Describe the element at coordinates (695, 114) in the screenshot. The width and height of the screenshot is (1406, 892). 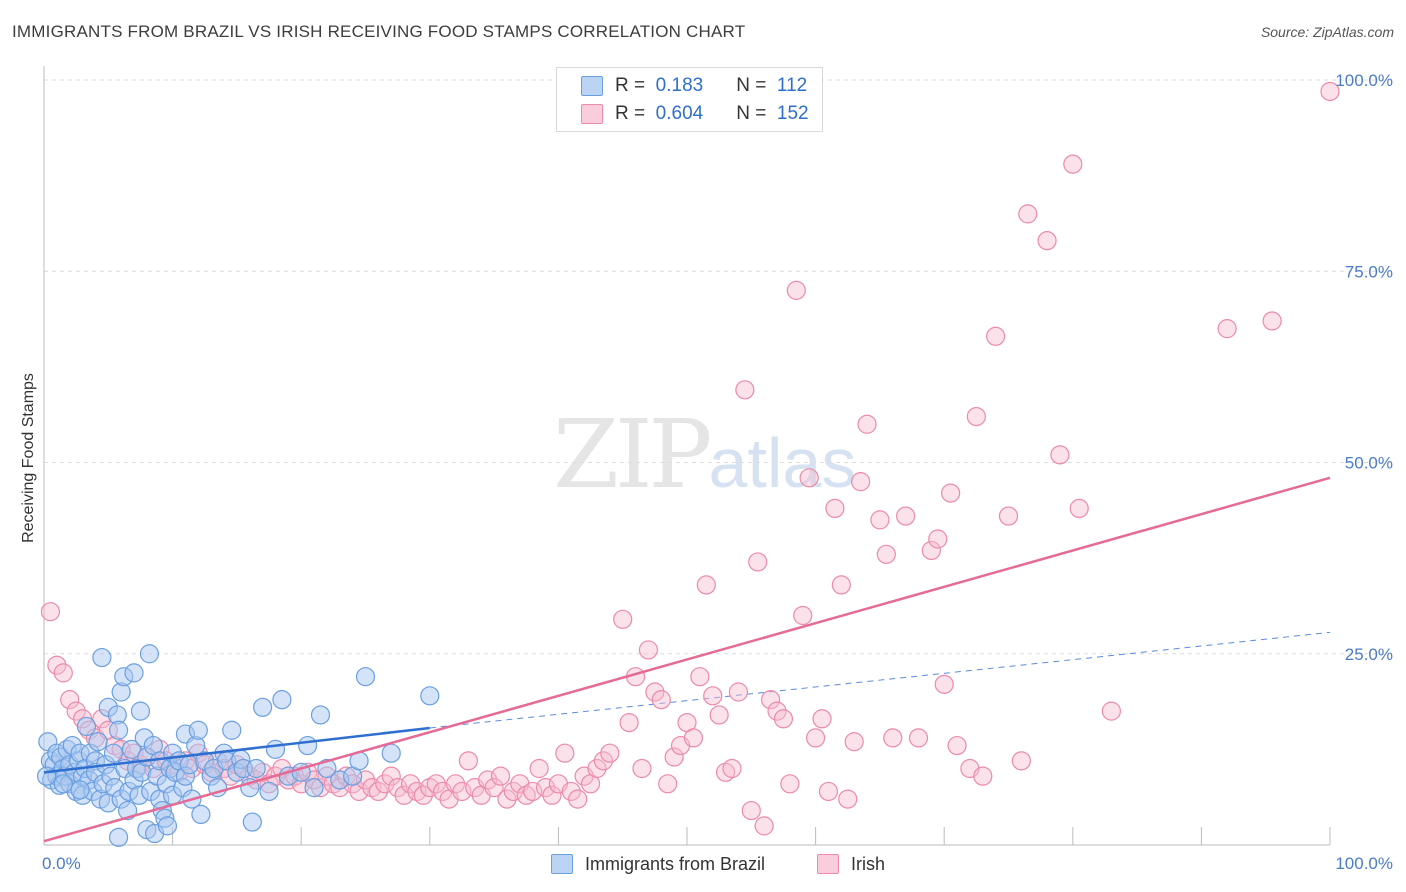
I see `legend-row-irish: R = 0.604 N = 152` at that location.